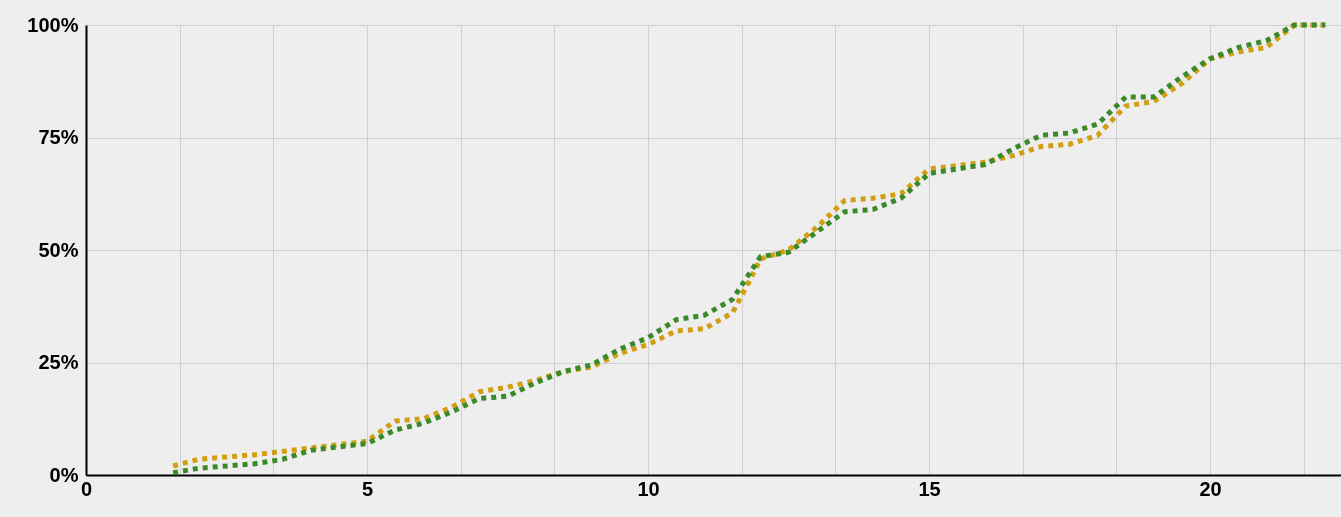 The width and height of the screenshot is (1341, 517). What do you see at coordinates (58, 249) in the screenshot?
I see `y-tick-label: 50%` at bounding box center [58, 249].